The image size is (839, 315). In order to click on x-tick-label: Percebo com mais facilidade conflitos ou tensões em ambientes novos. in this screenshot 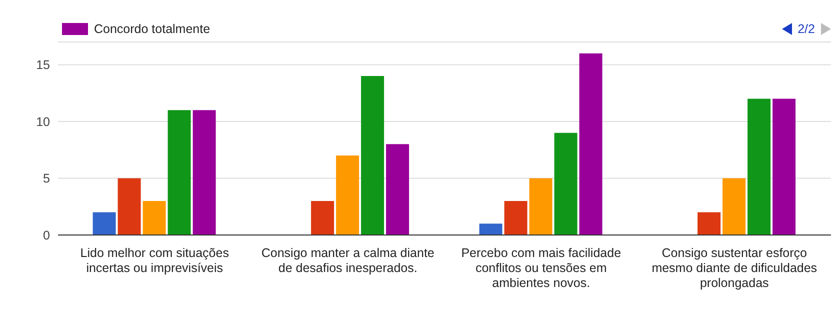, I will do `click(541, 268)`.